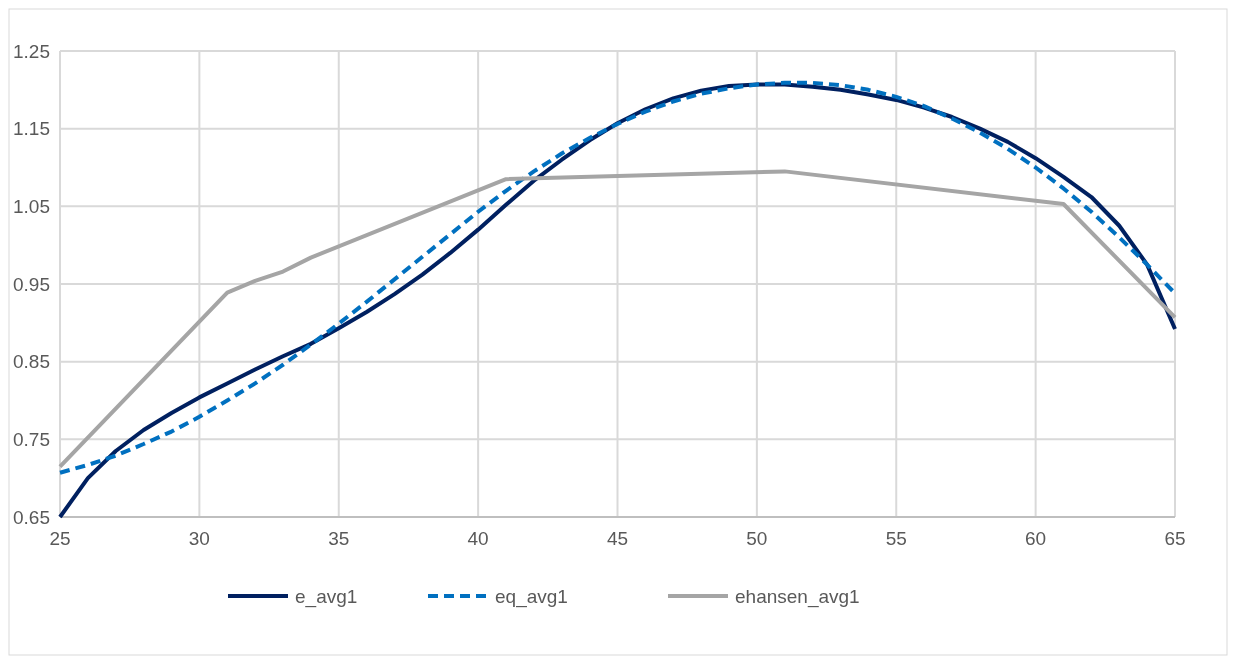 The image size is (1236, 664). Describe the element at coordinates (339, 538) in the screenshot. I see `x-tick-label: 35` at that location.